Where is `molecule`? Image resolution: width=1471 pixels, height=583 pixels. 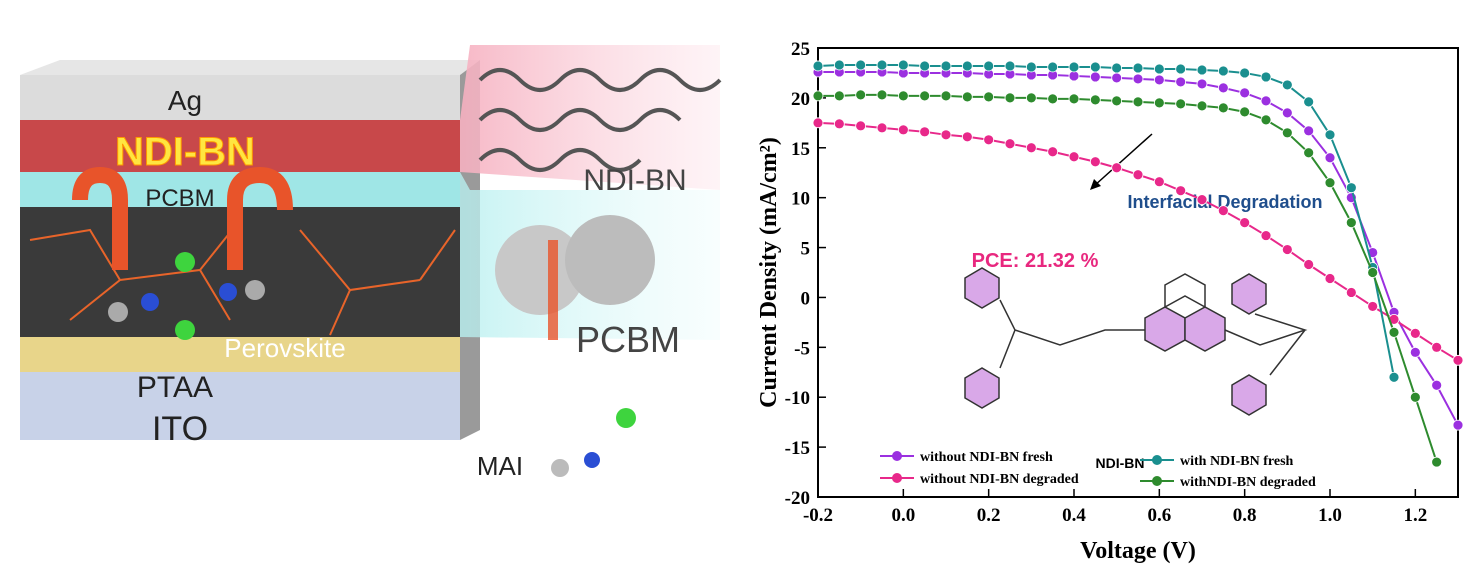 molecule is located at coordinates (1136, 341).